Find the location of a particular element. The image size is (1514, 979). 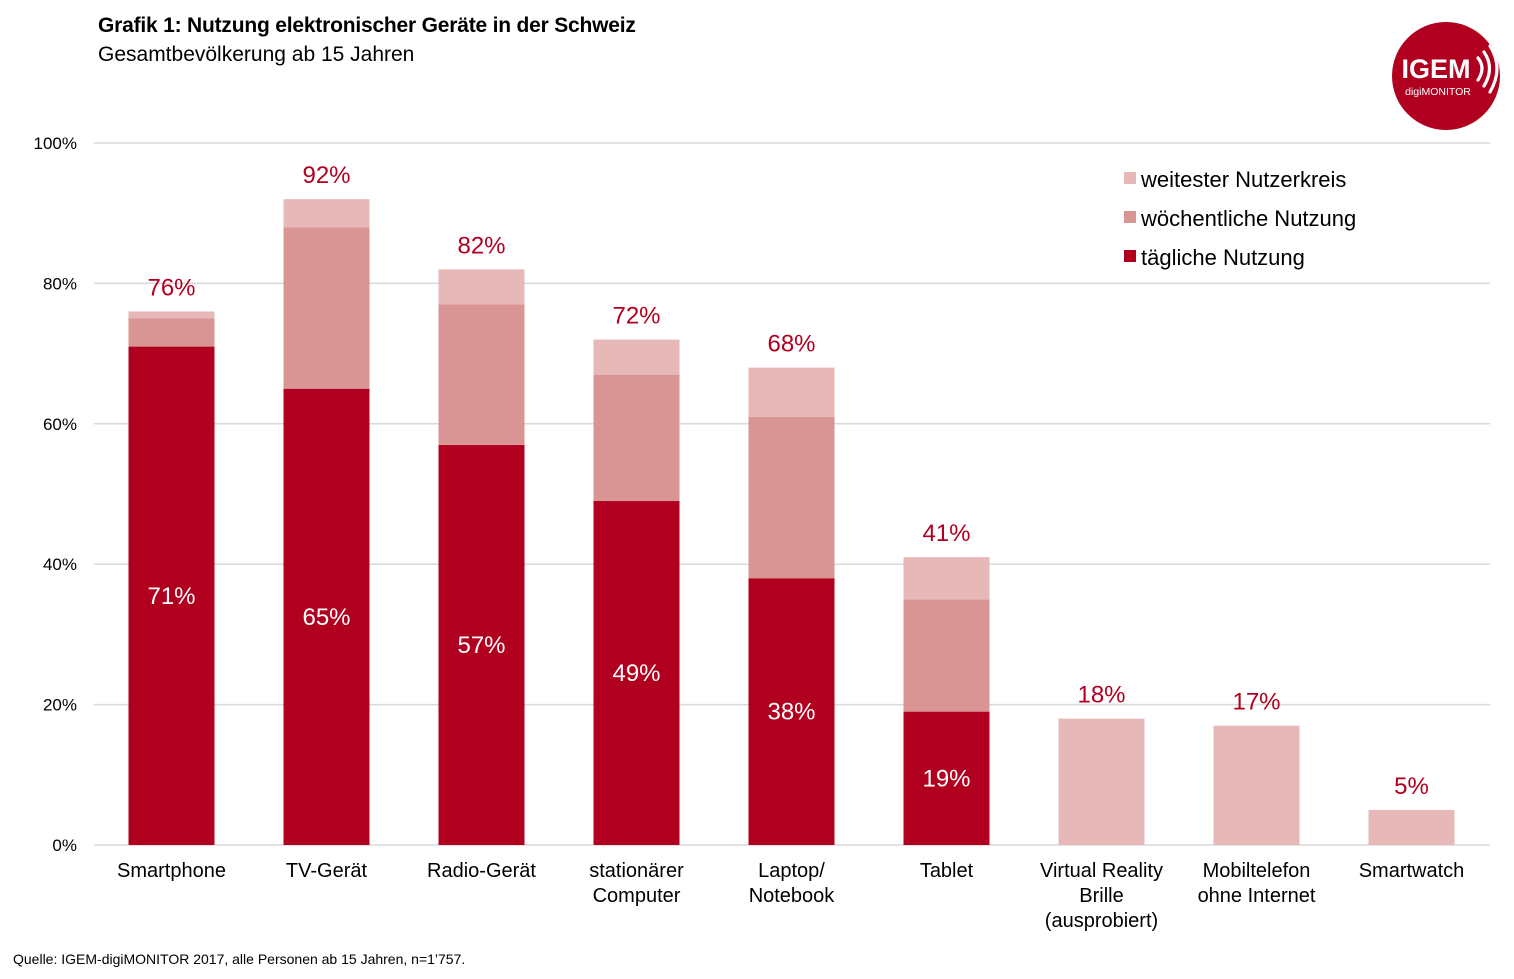

y-tick-label: 40% is located at coordinates (60, 564).